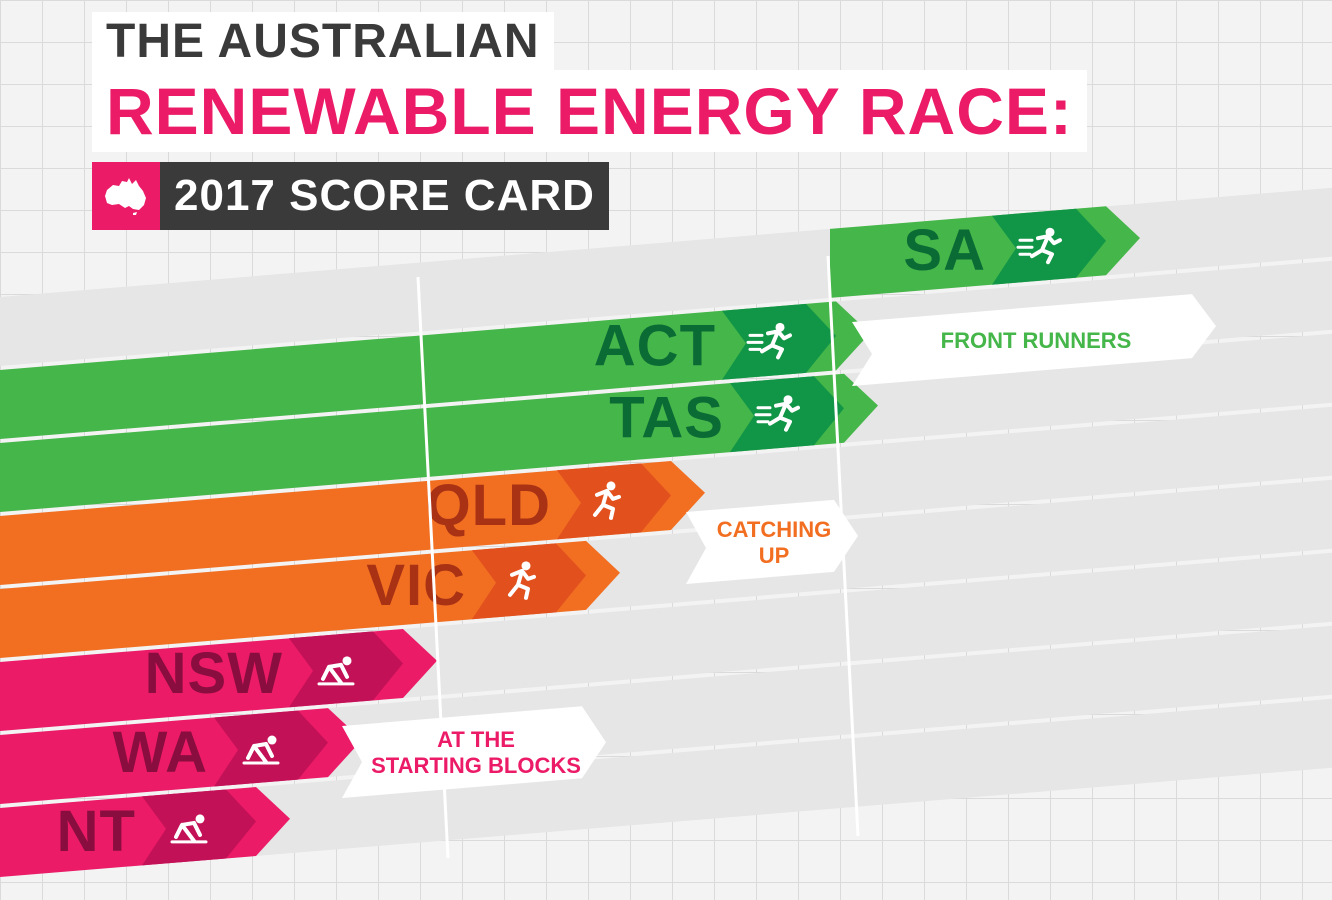 The image size is (1332, 900). I want to click on title-line-2: RENEWABLE ENERGY RACE:, so click(589, 111).